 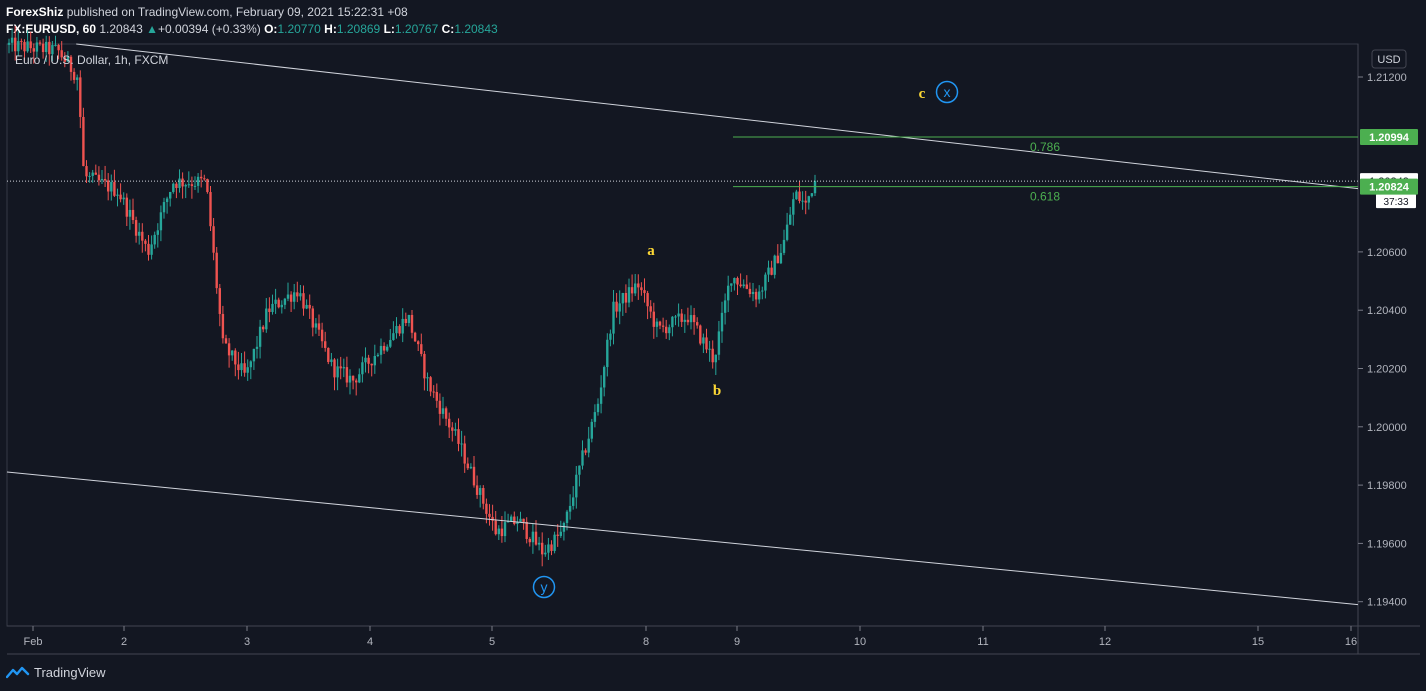 What do you see at coordinates (121, 29) in the screenshot?
I see `last-price-text: 1.20843` at bounding box center [121, 29].